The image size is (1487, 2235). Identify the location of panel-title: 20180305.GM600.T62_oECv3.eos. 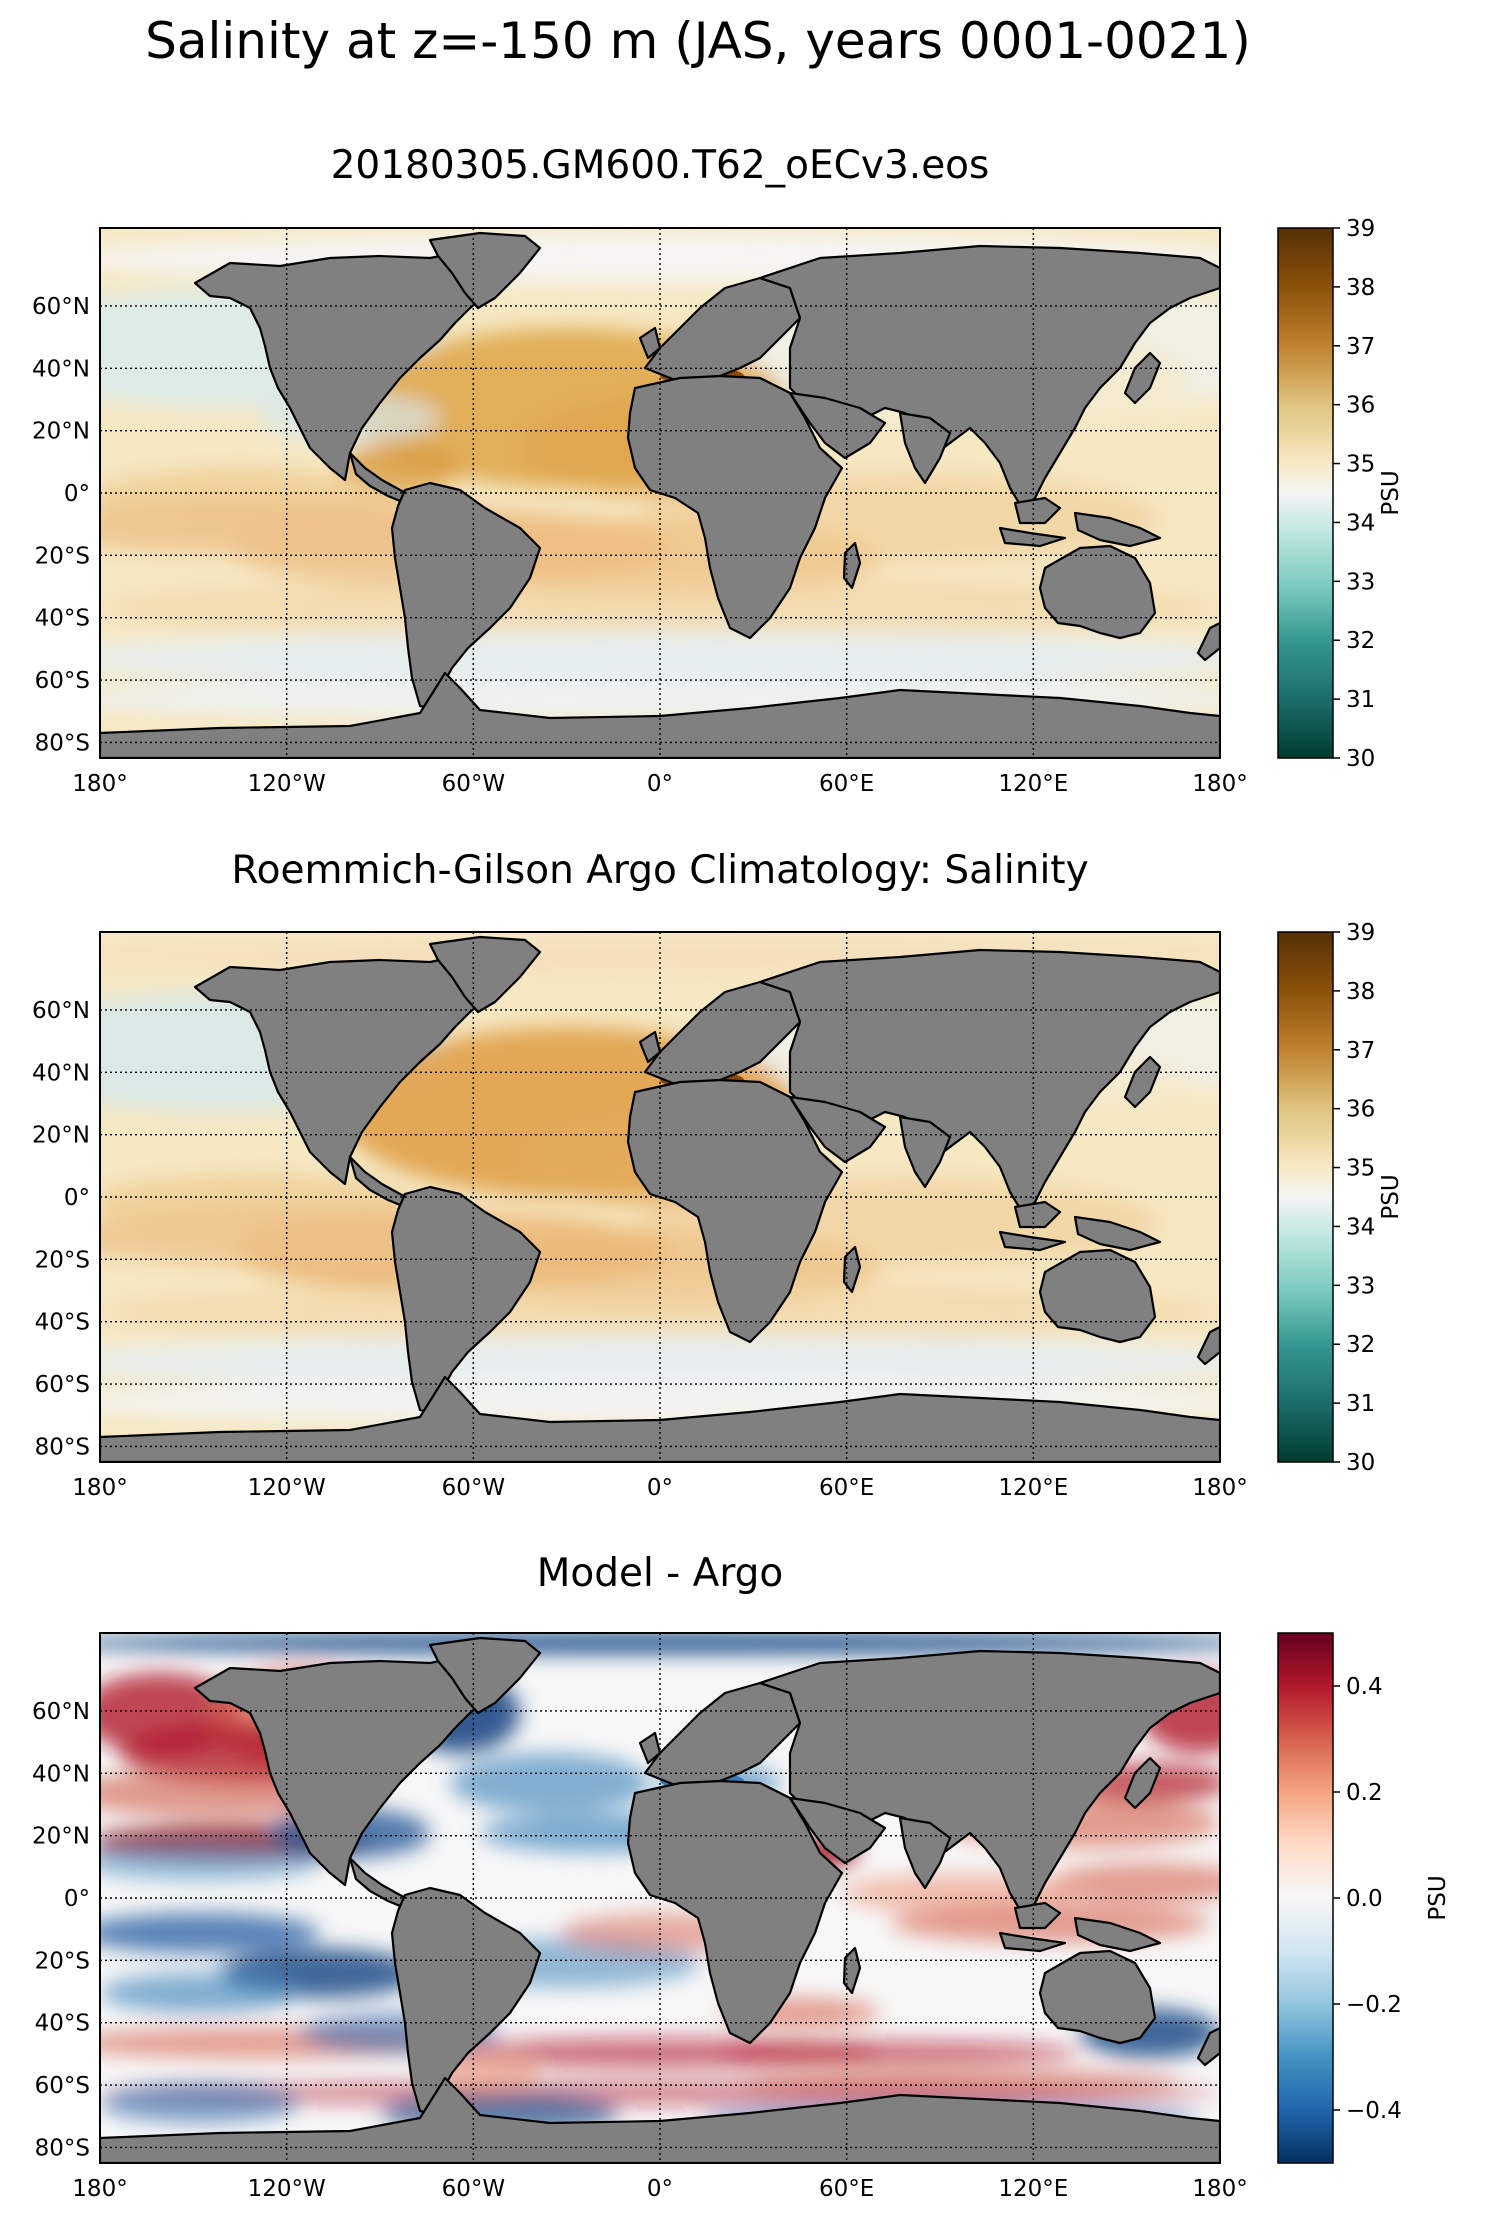
(660, 165).